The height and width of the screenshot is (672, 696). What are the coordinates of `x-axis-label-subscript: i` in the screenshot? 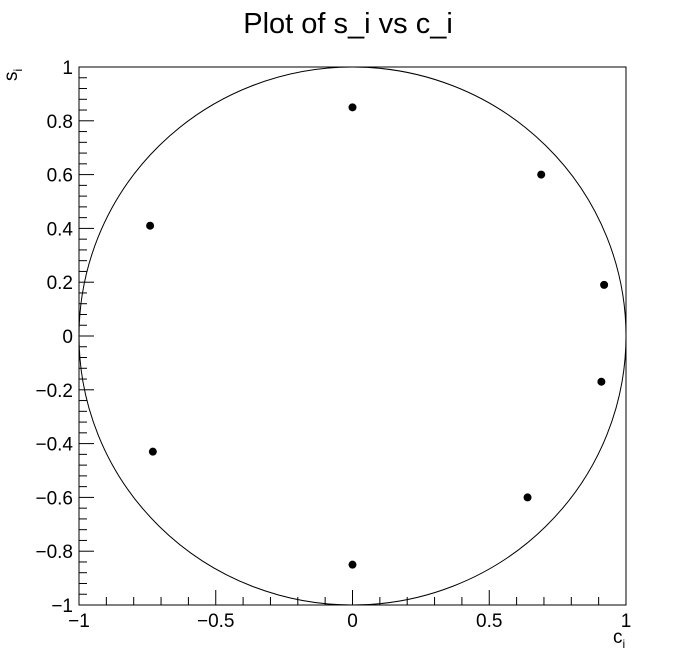 It's located at (624, 644).